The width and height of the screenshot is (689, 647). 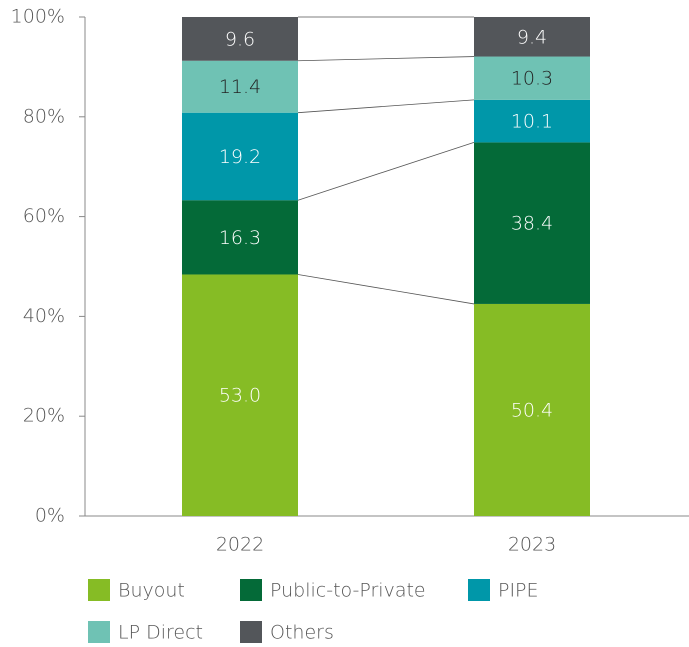 What do you see at coordinates (44, 316) in the screenshot?
I see `y-tick-label: 40%` at bounding box center [44, 316].